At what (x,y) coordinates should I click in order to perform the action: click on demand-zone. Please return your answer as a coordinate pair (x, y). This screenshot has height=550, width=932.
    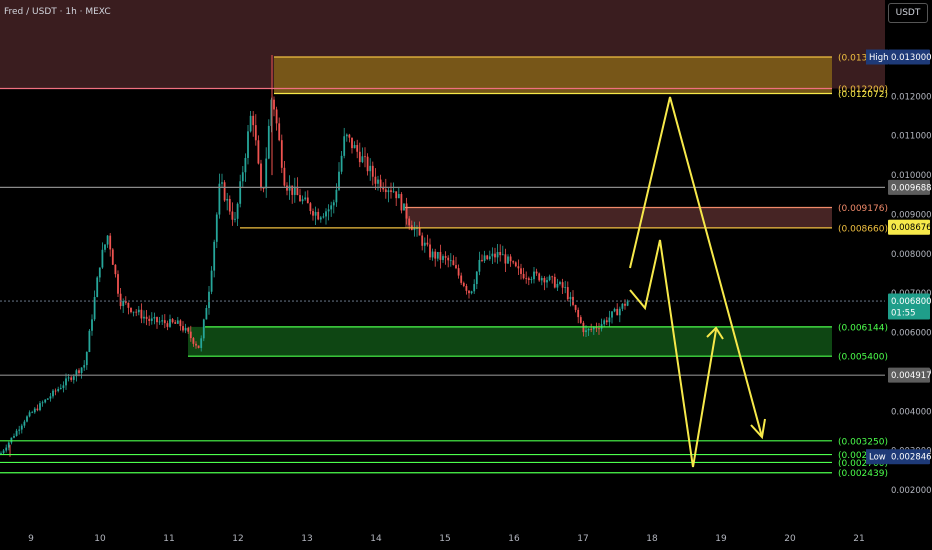
    Looking at the image, I should click on (510, 341).